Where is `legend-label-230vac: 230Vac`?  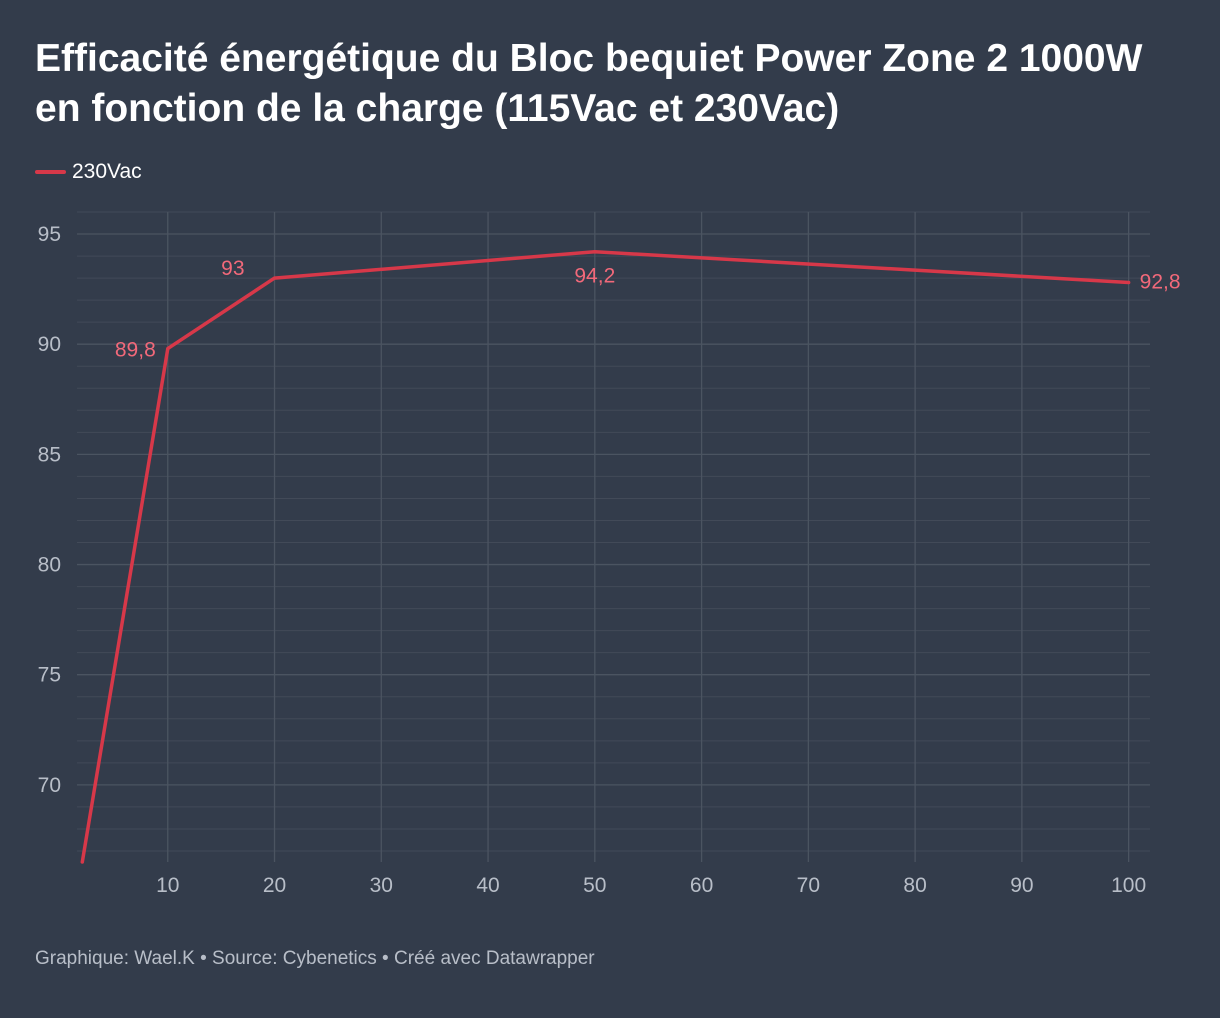
legend-label-230vac: 230Vac is located at coordinates (107, 171).